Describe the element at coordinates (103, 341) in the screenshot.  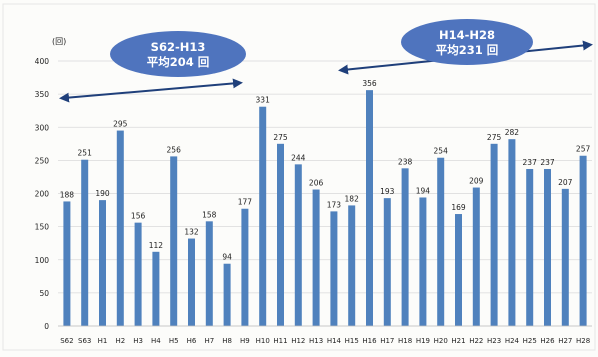
I see `x-tick-label-H1: H1` at that location.